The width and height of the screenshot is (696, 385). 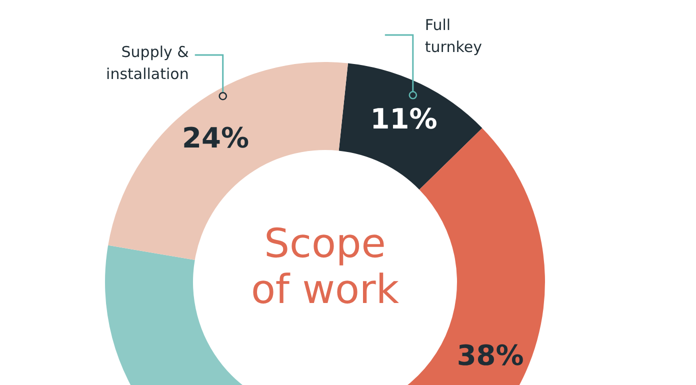 I want to click on slice-label: Supply & installation, so click(x=148, y=63).